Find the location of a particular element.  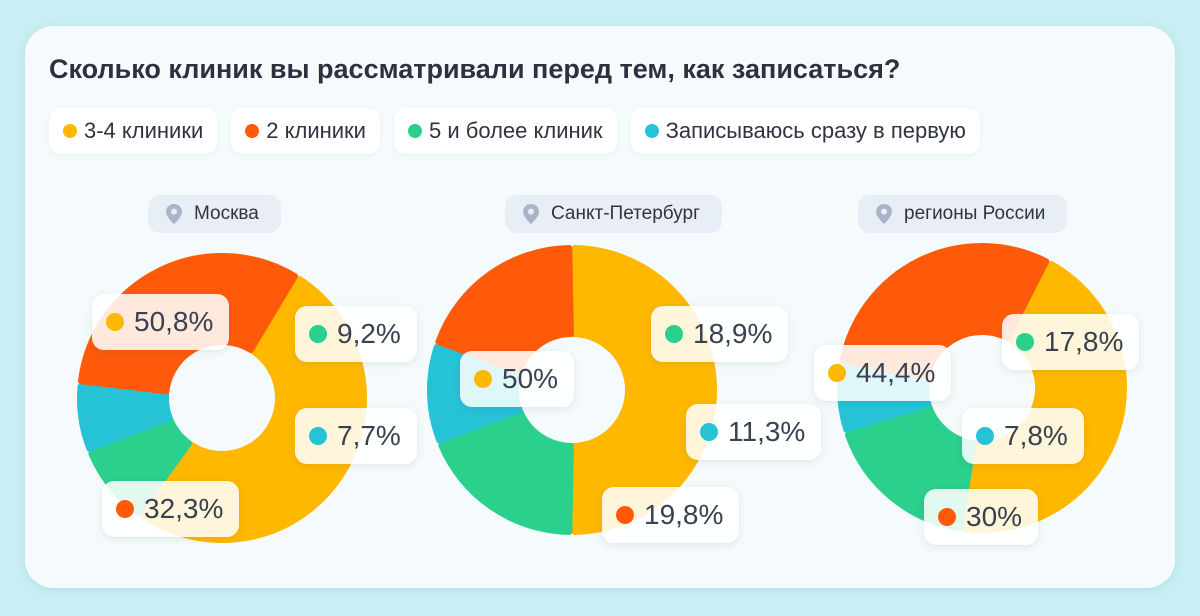

donut-slice-1-c5 is located at coordinates (506, 471).